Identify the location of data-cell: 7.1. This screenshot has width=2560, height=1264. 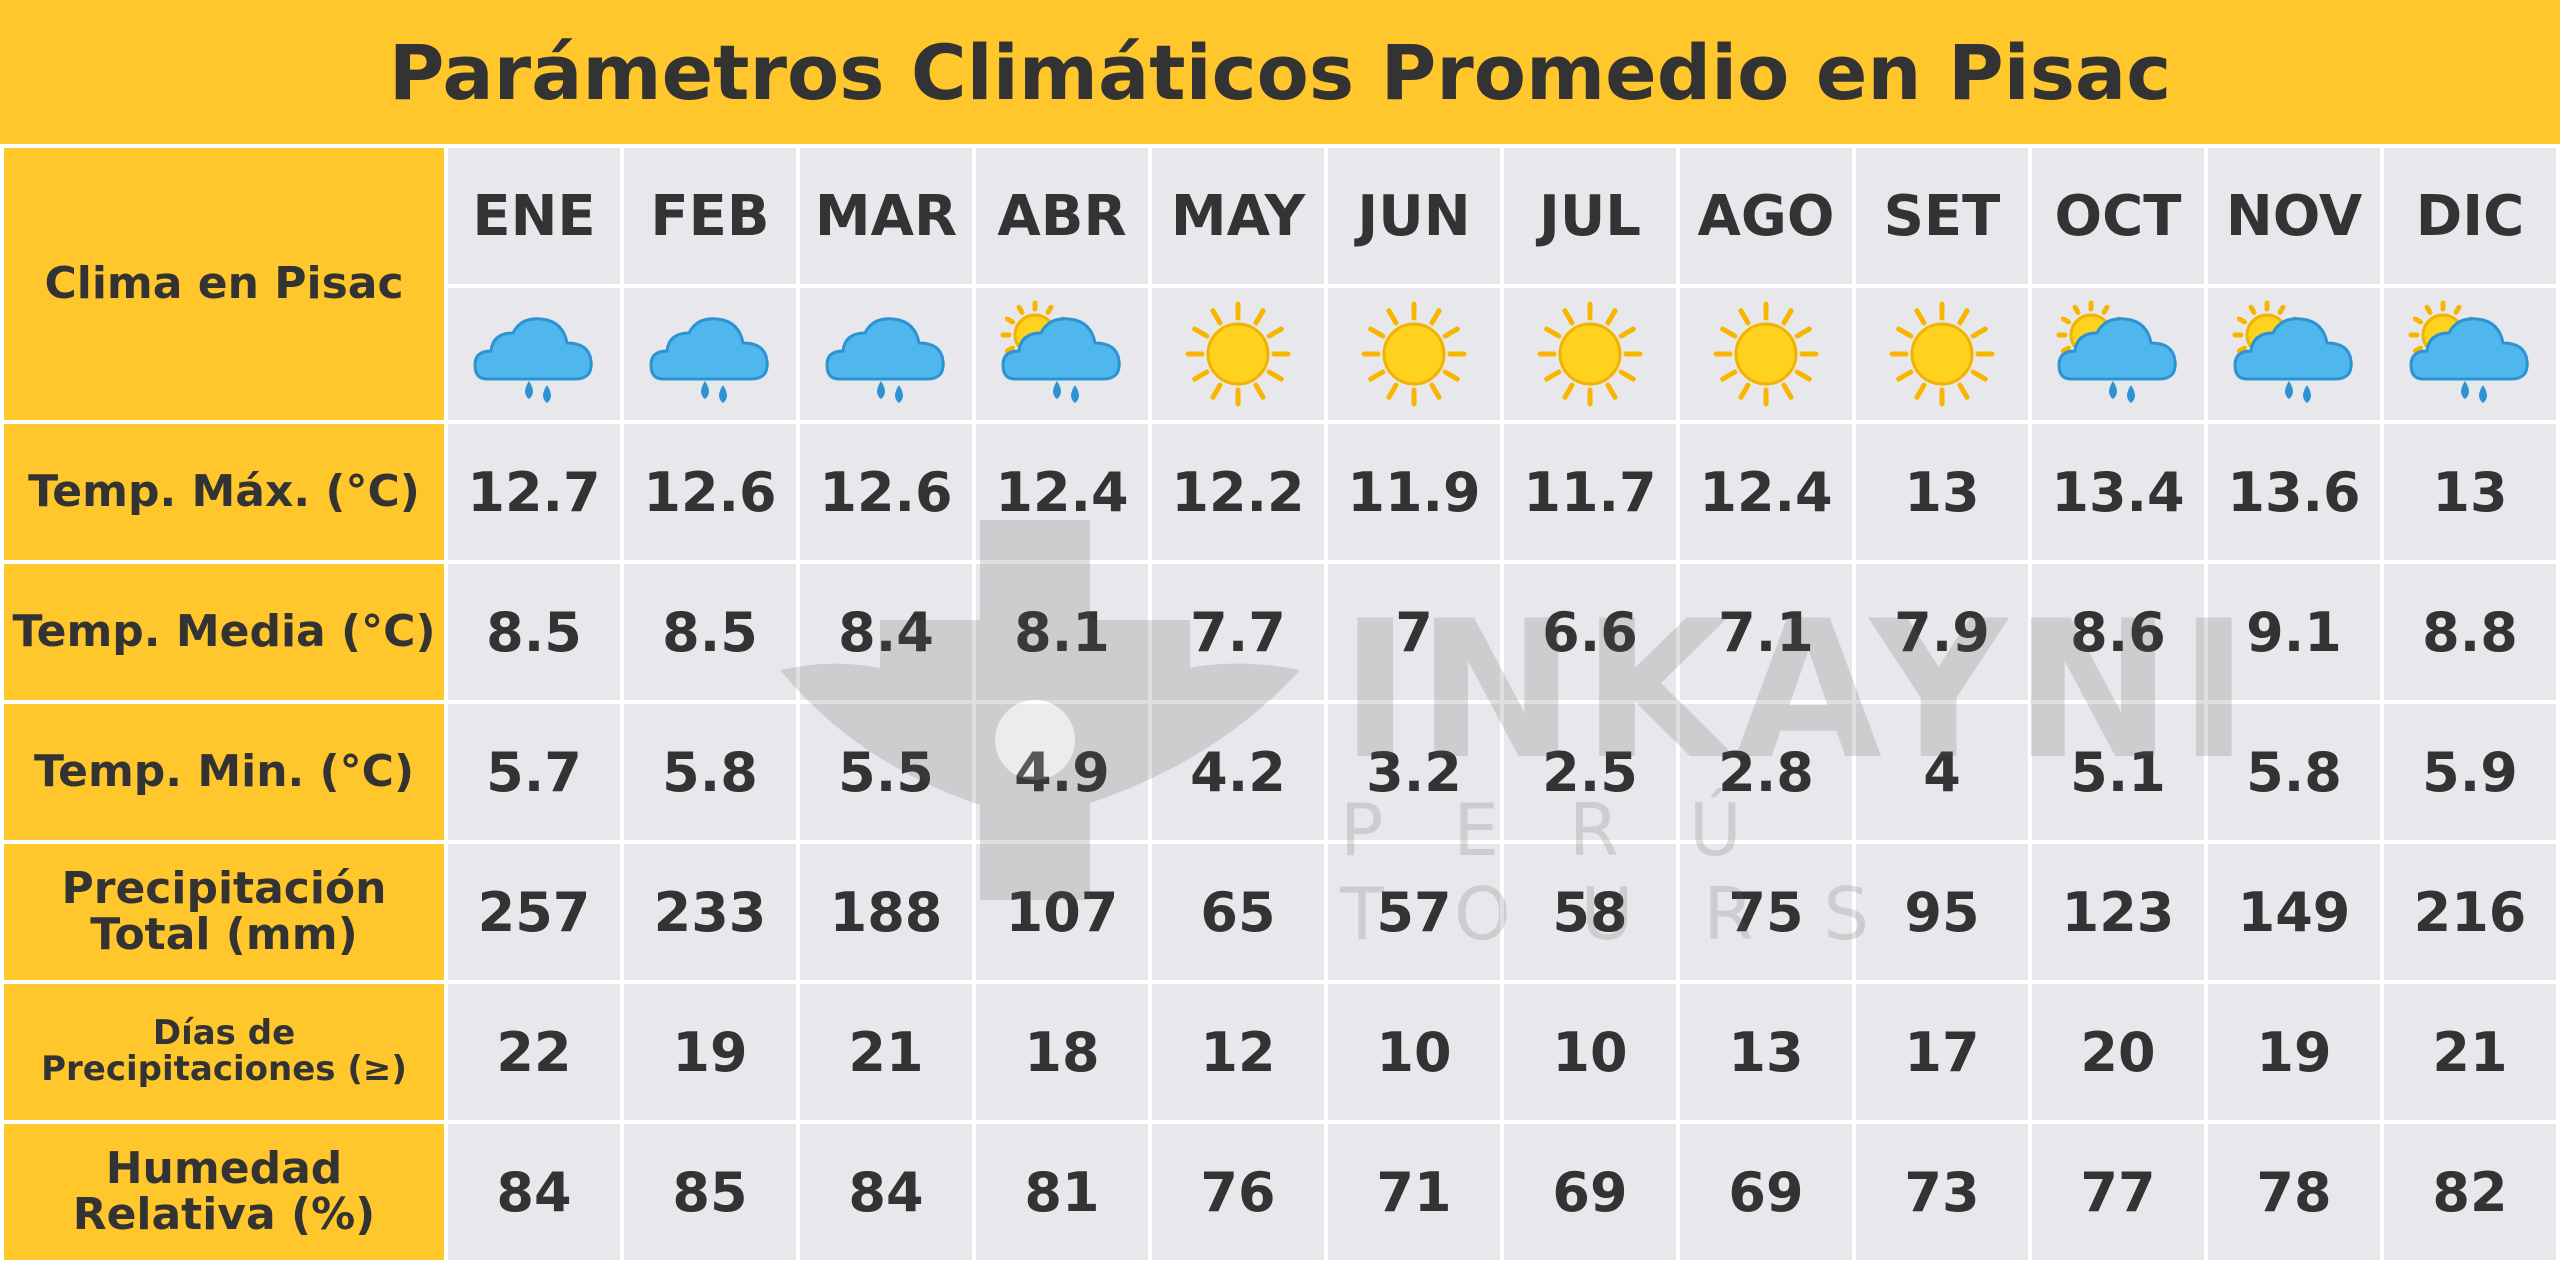
(1766, 632).